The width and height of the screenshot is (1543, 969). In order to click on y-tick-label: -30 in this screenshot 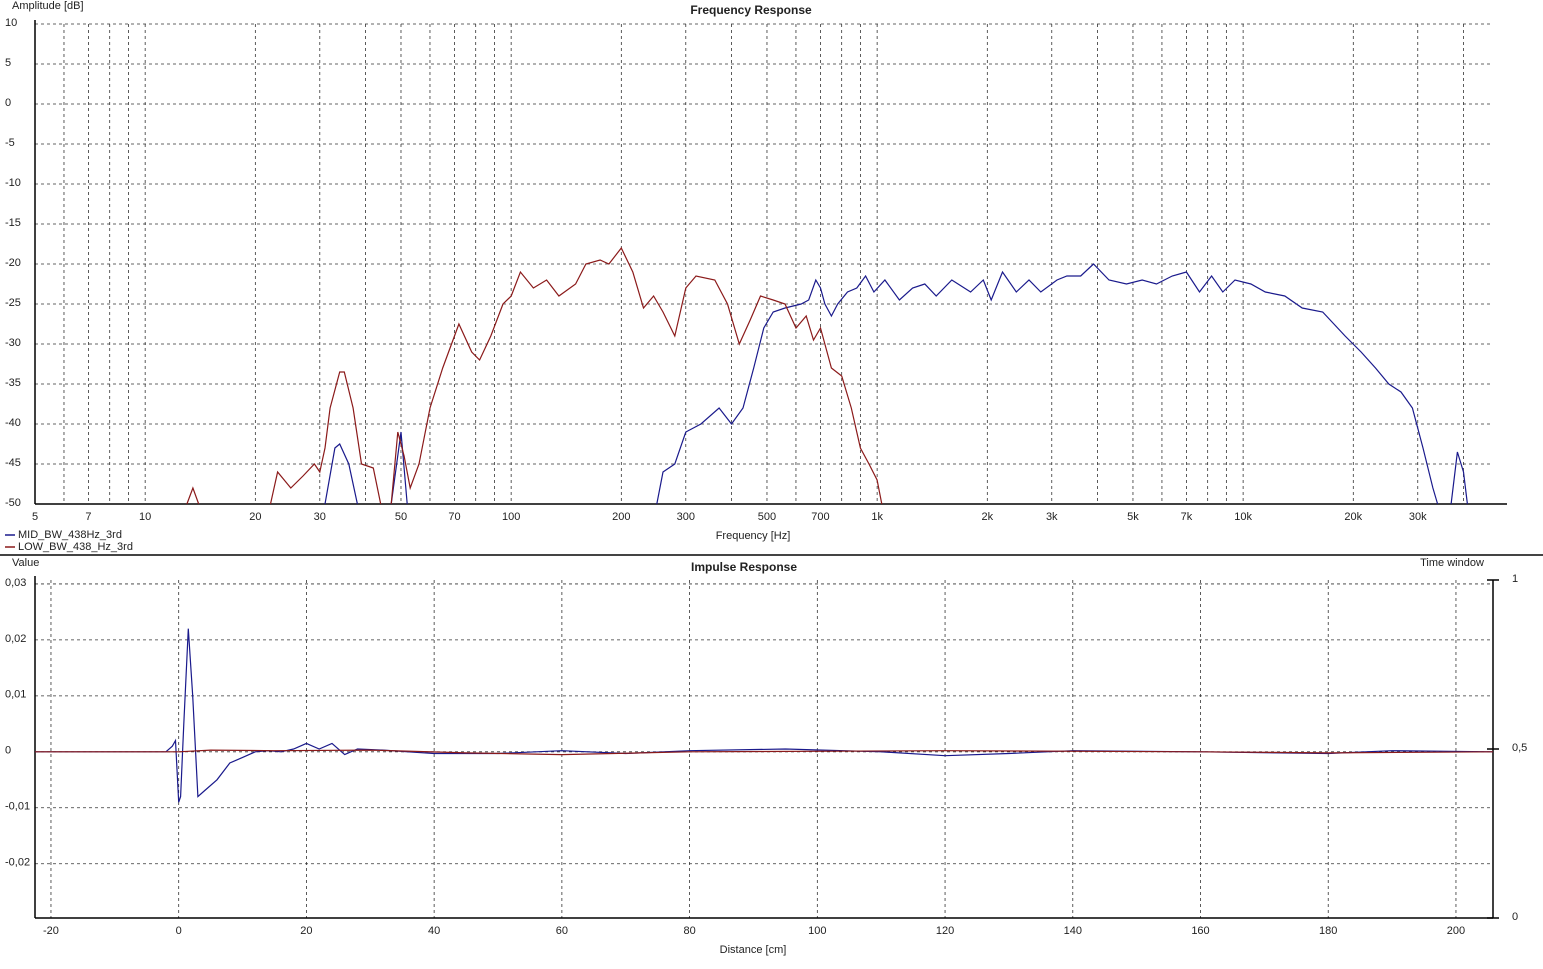, I will do `click(13, 343)`.